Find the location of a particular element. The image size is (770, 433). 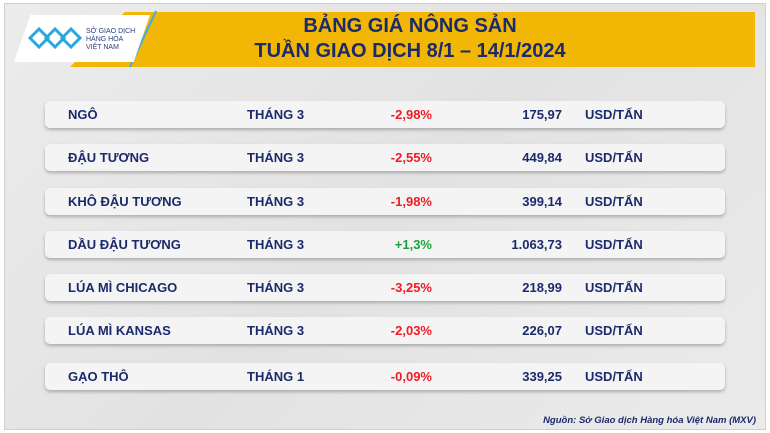

price-change: +1,3% is located at coordinates (413, 244).